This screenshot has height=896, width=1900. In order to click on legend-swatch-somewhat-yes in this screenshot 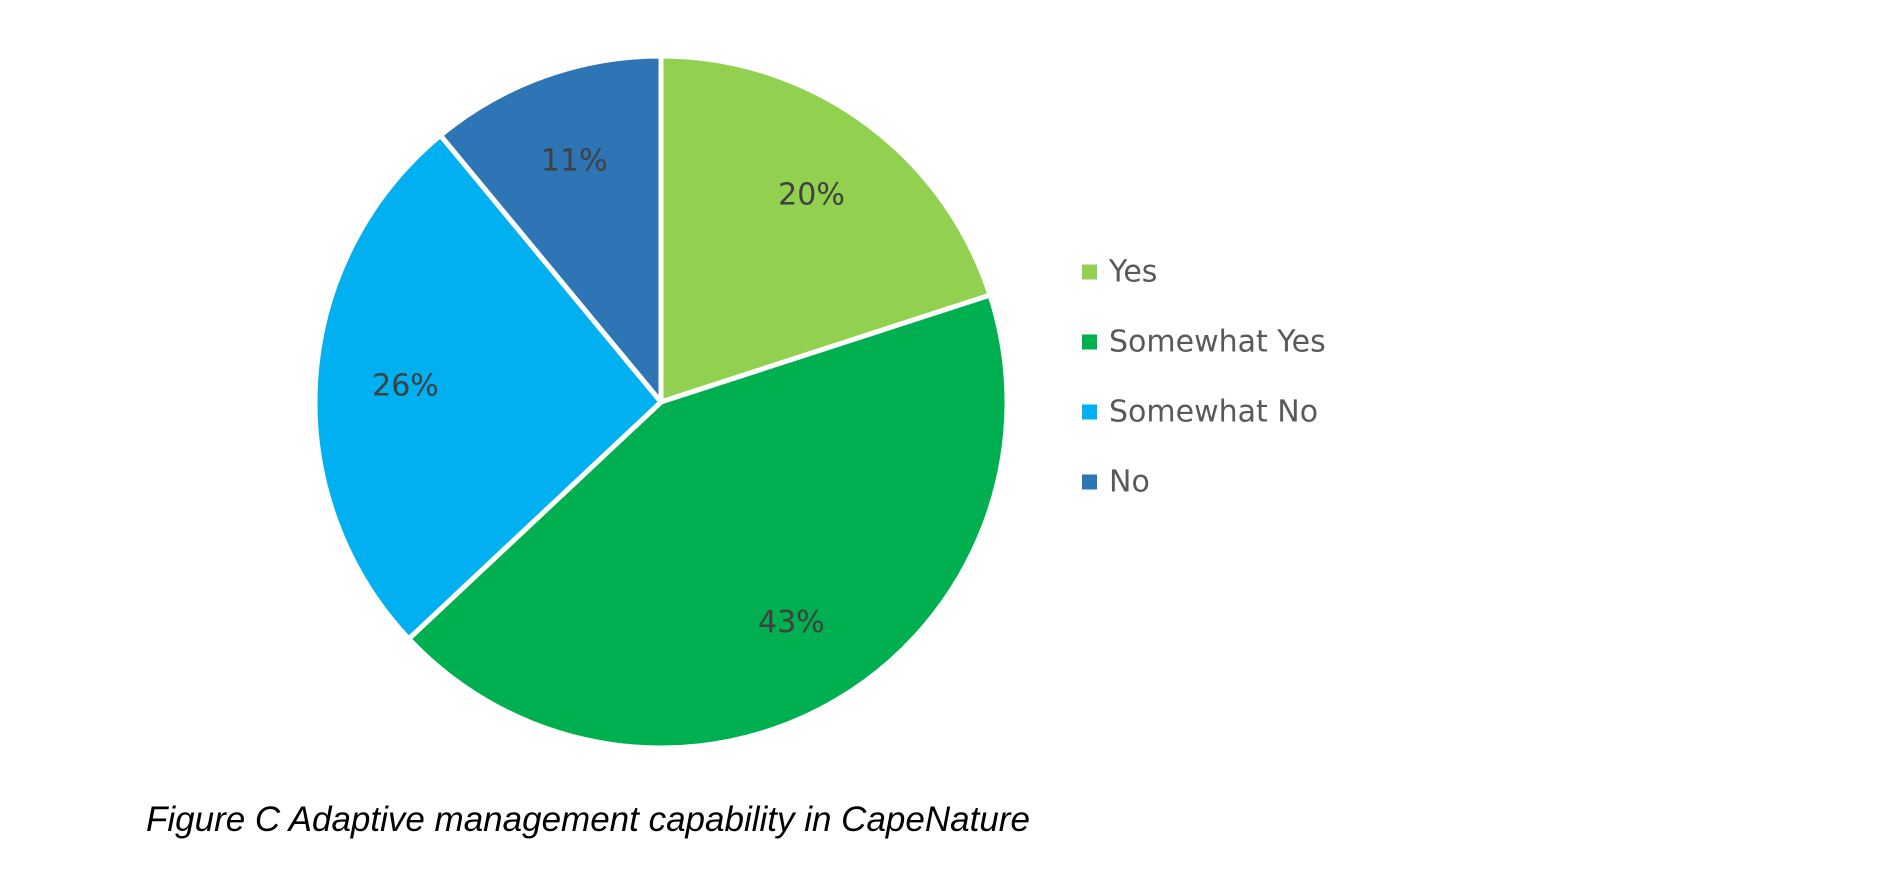, I will do `click(1089, 342)`.